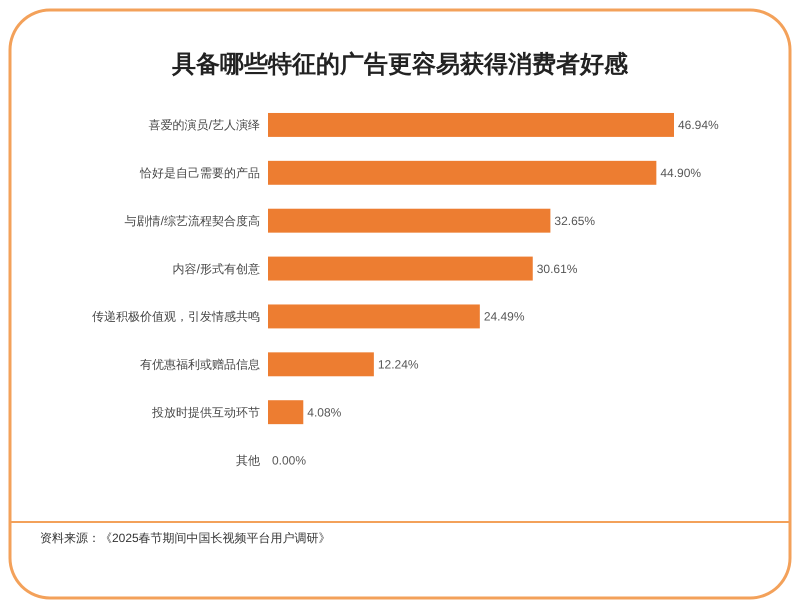 Image resolution: width=800 pixels, height=608 pixels. I want to click on y-tick-label: 内容/形式有创意, so click(216, 269).